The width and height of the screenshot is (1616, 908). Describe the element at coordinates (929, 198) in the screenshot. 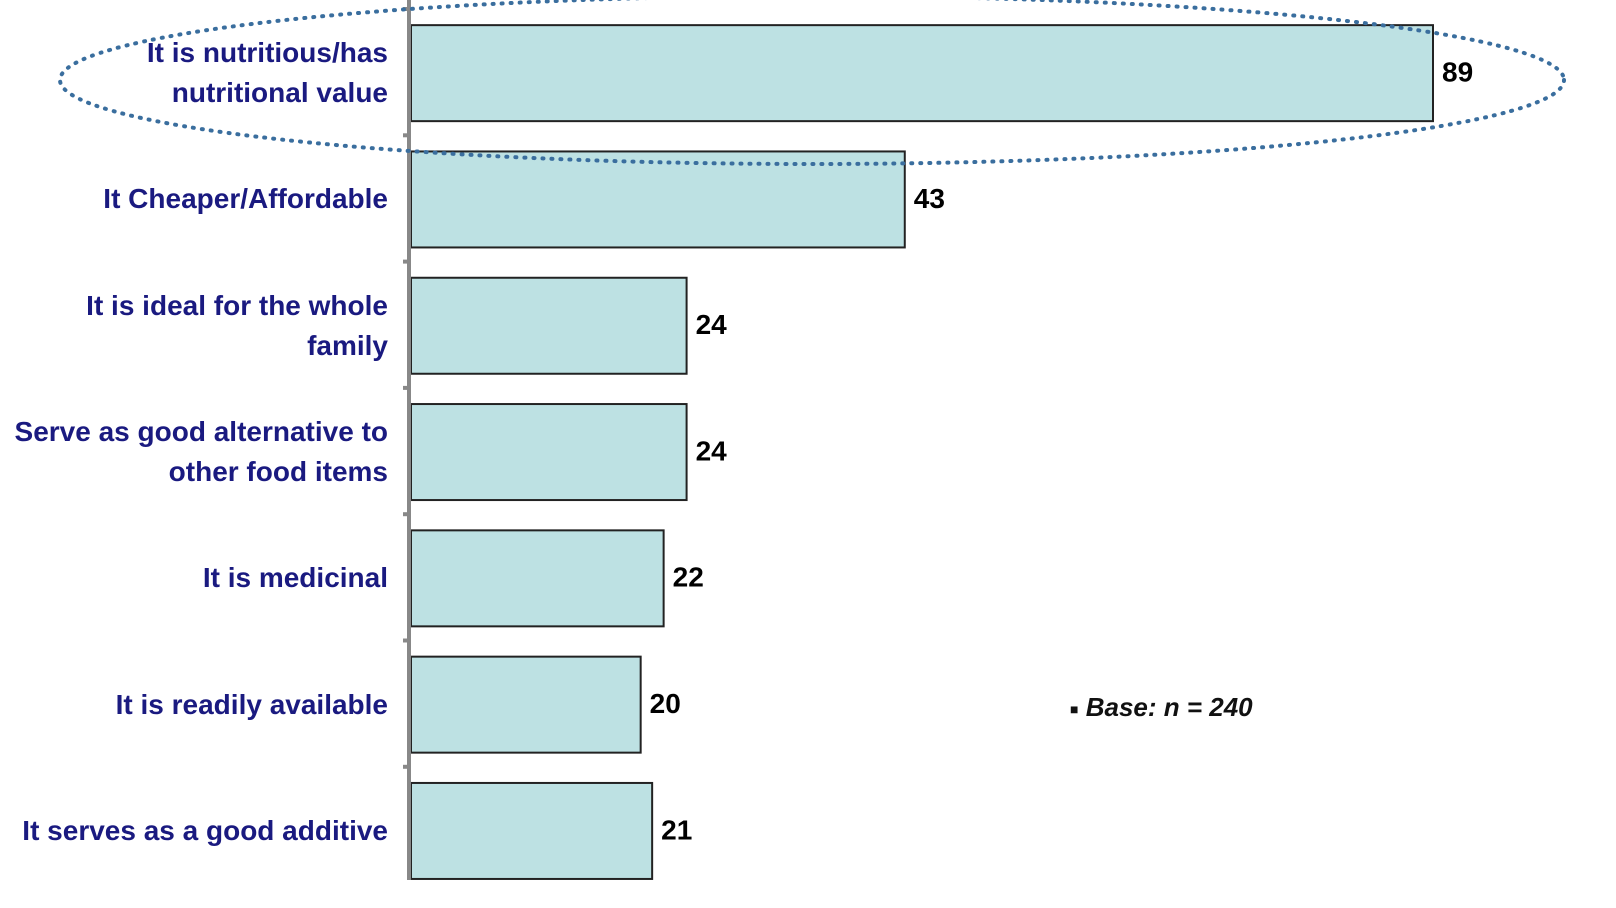

I see `value-label: 43` at that location.